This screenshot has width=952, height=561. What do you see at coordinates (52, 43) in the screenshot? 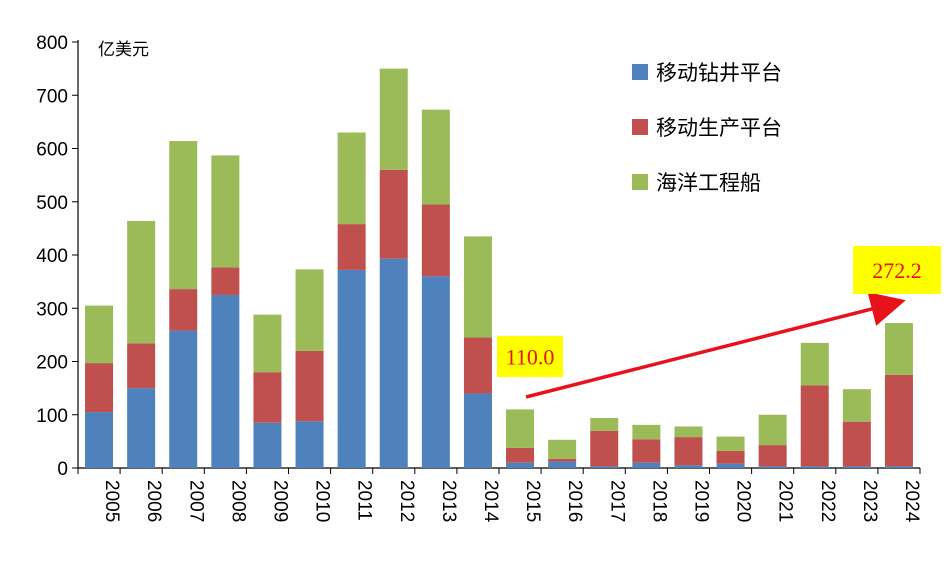
I see `y-tick-label: 800` at bounding box center [52, 43].